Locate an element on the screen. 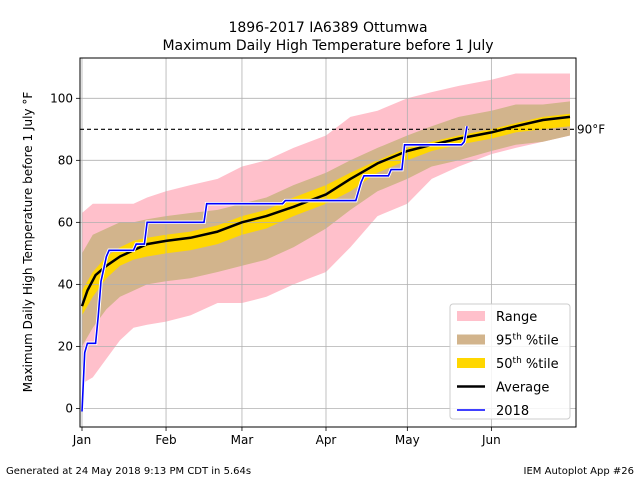 The height and width of the screenshot is (480, 640). y-tick-label: 40 is located at coordinates (65, 284).